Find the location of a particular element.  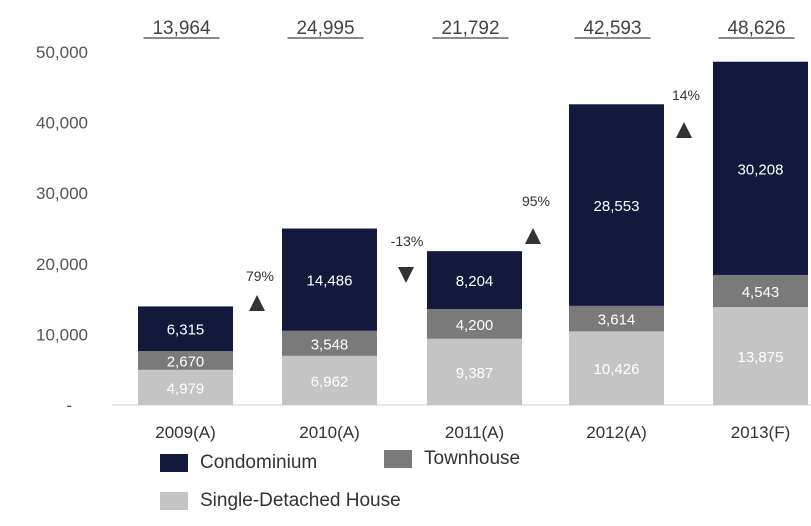

bar-value-label: 2,670 is located at coordinates (186, 361).